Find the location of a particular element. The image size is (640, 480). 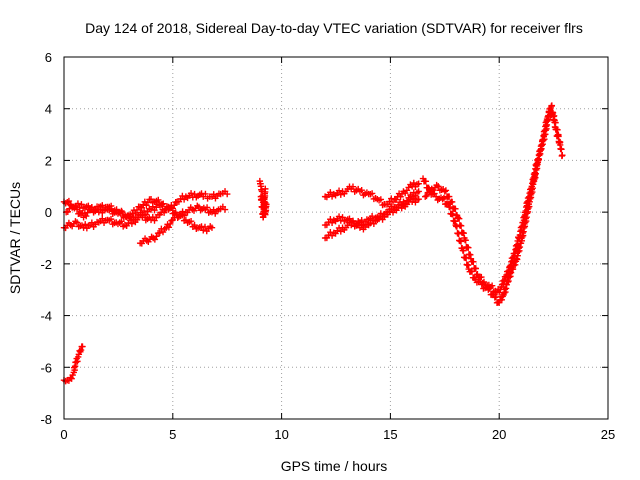

x-tick-label: 10 is located at coordinates (281, 434).